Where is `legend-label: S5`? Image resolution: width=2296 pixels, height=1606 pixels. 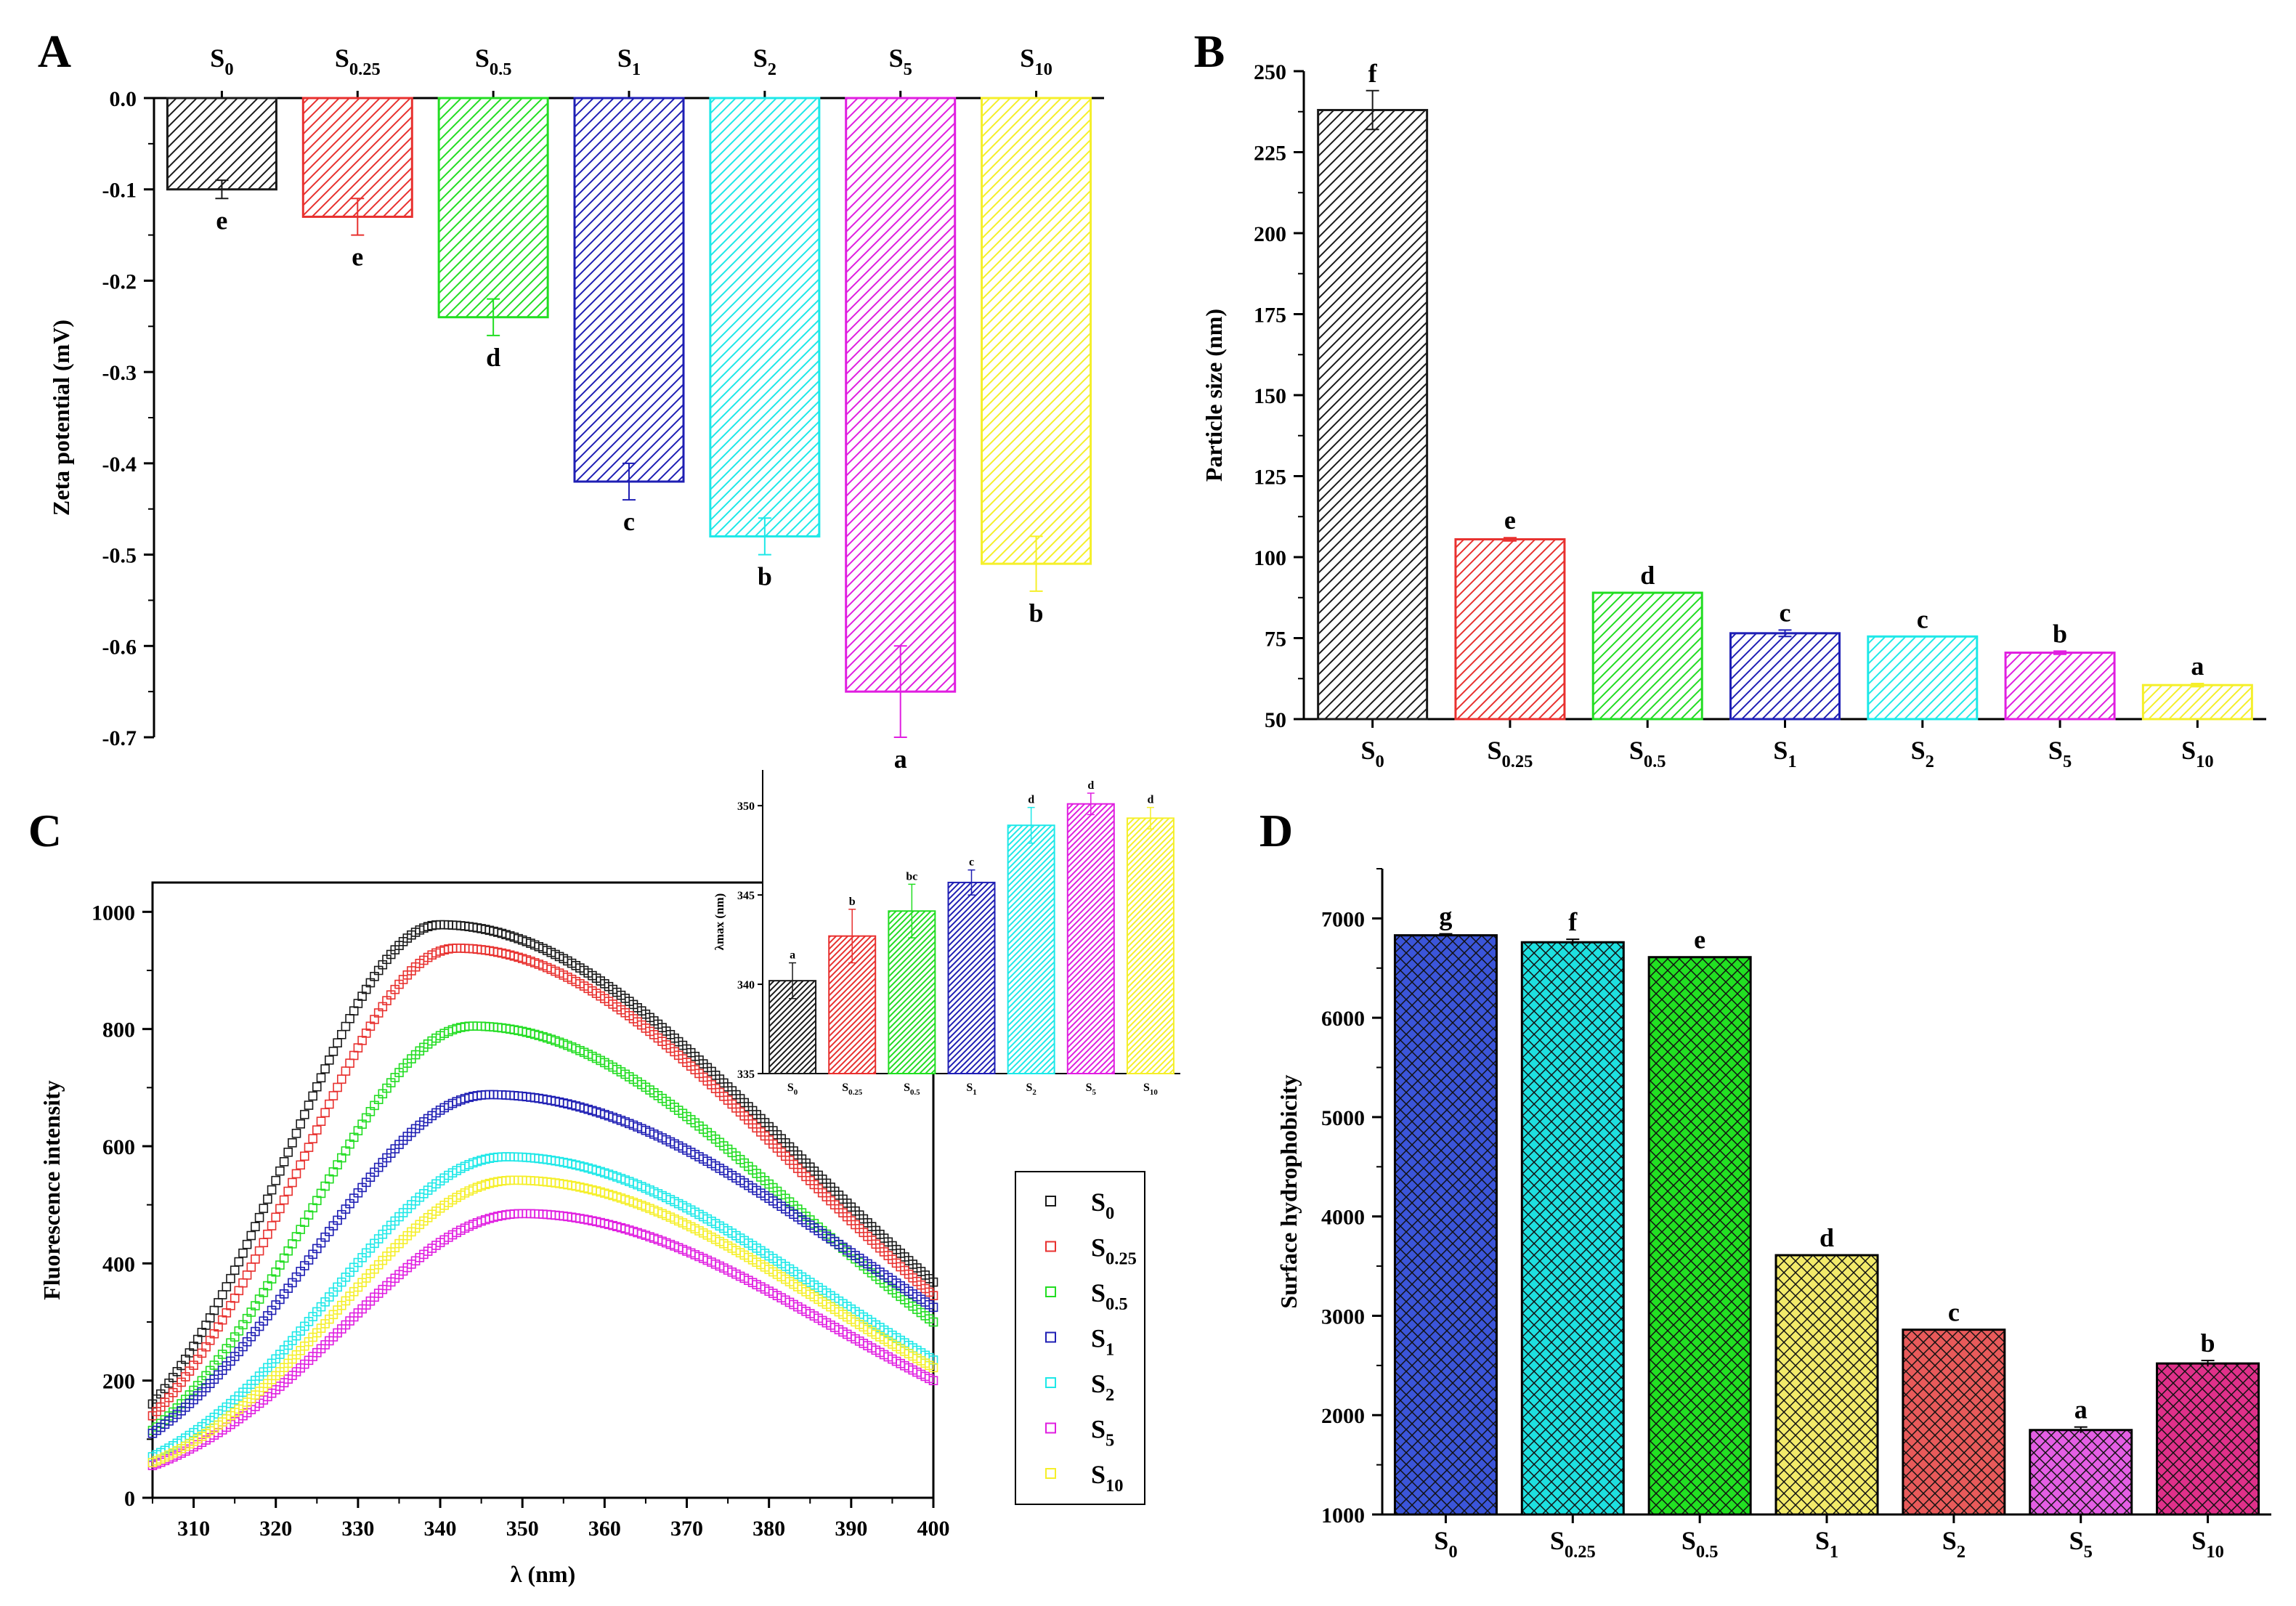
legend-label: S5 is located at coordinates (1103, 1433).